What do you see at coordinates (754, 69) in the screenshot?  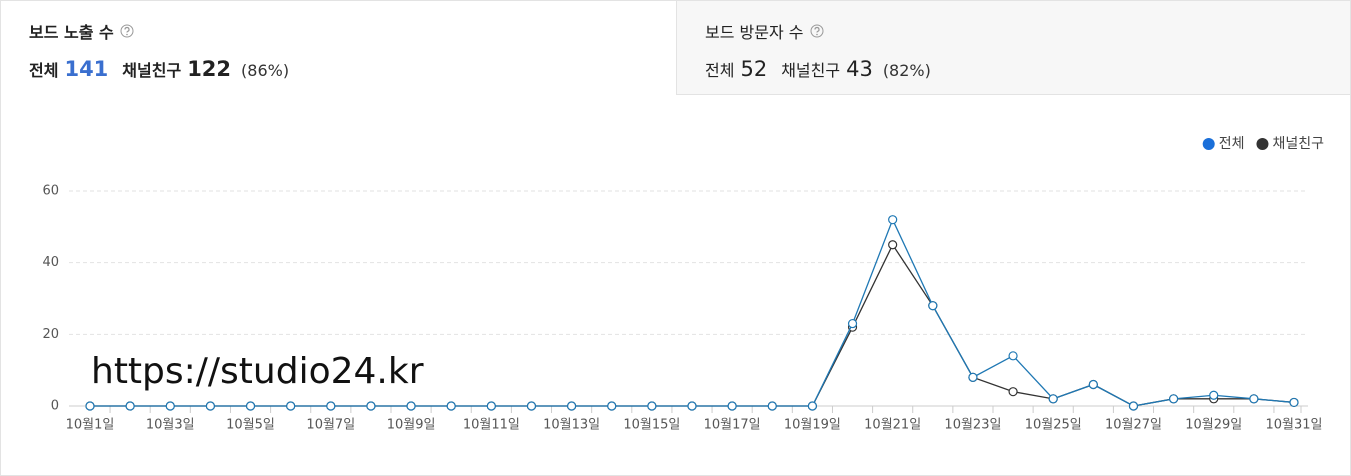 I see `stat-value: 52` at bounding box center [754, 69].